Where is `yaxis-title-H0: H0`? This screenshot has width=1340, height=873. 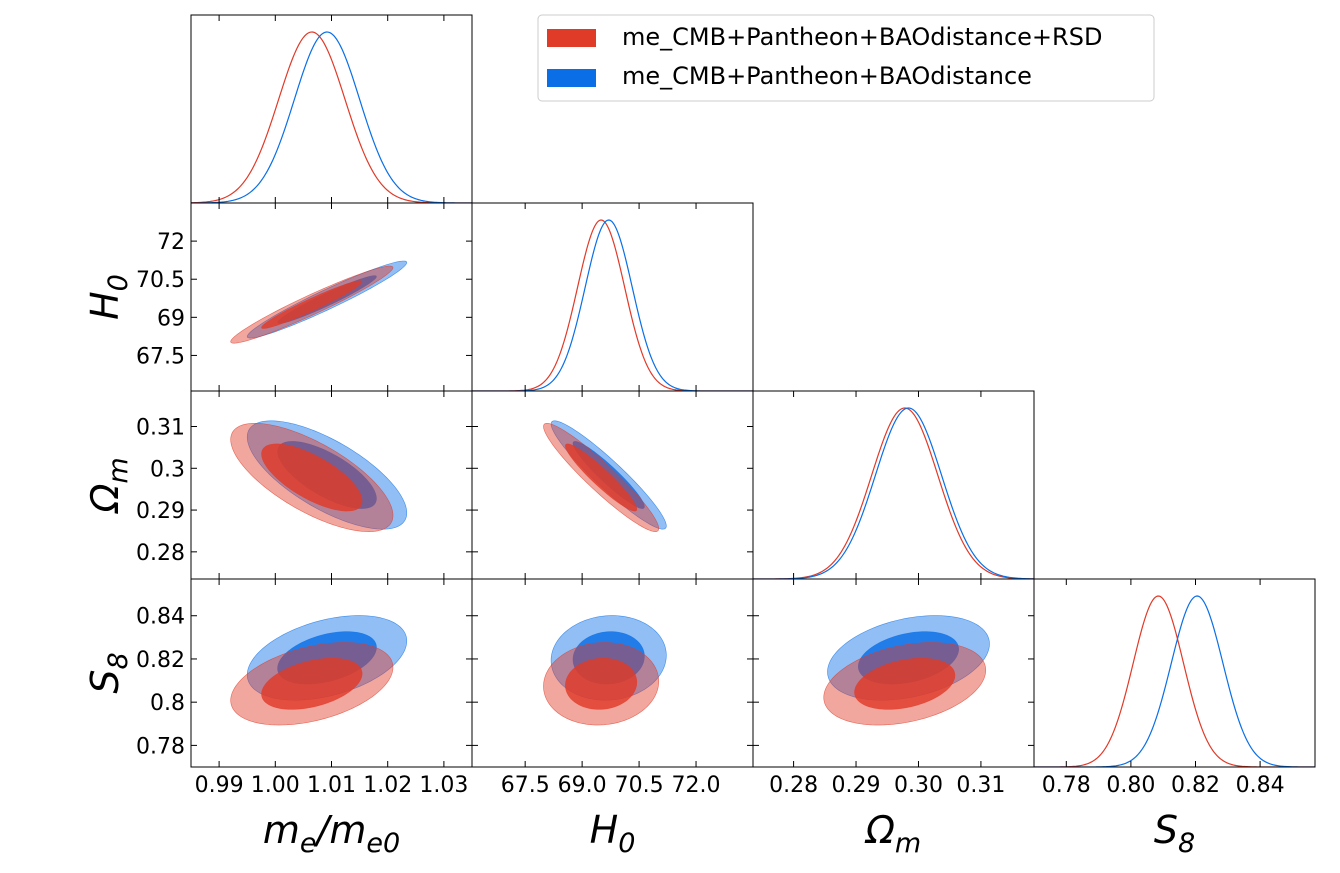
yaxis-title-H0: H0 is located at coordinates (108, 297).